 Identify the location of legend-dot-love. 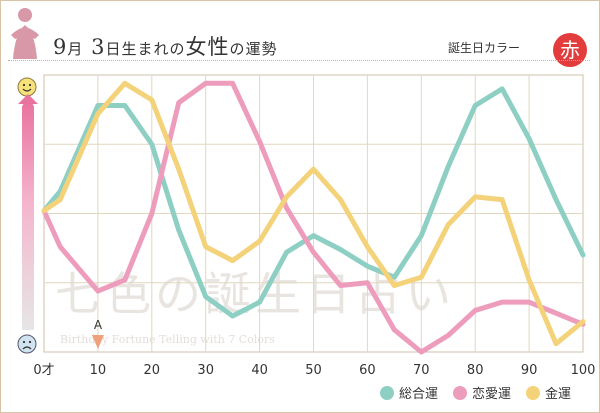
(460, 392).